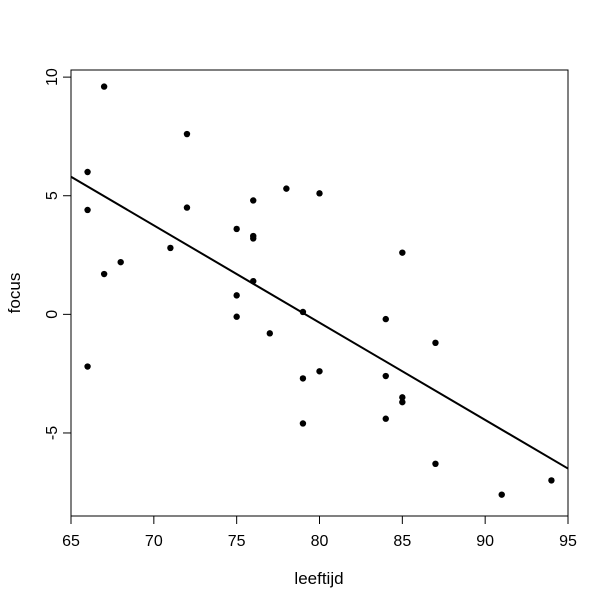 The height and width of the screenshot is (605, 606). Describe the element at coordinates (568, 541) in the screenshot. I see `x-tick-label: 95` at that location.